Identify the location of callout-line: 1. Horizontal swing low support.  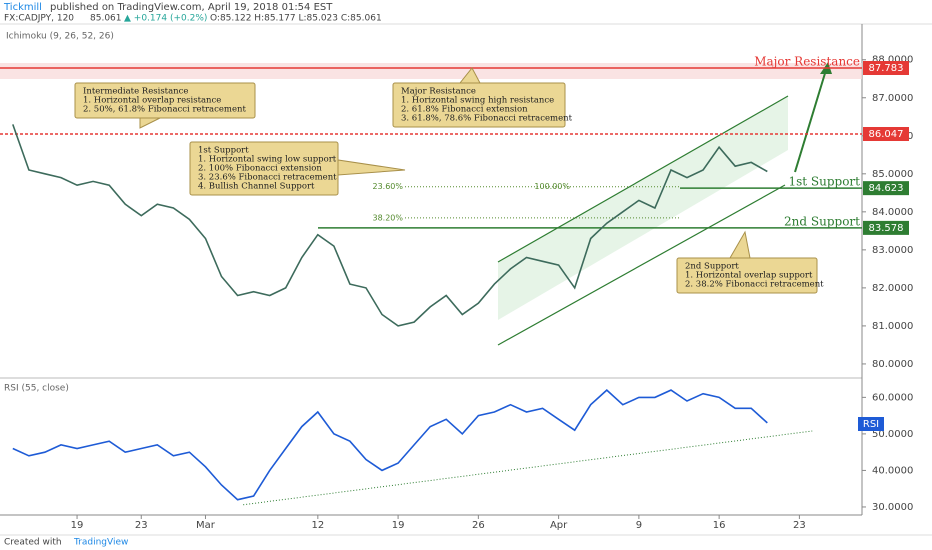
(267, 160).